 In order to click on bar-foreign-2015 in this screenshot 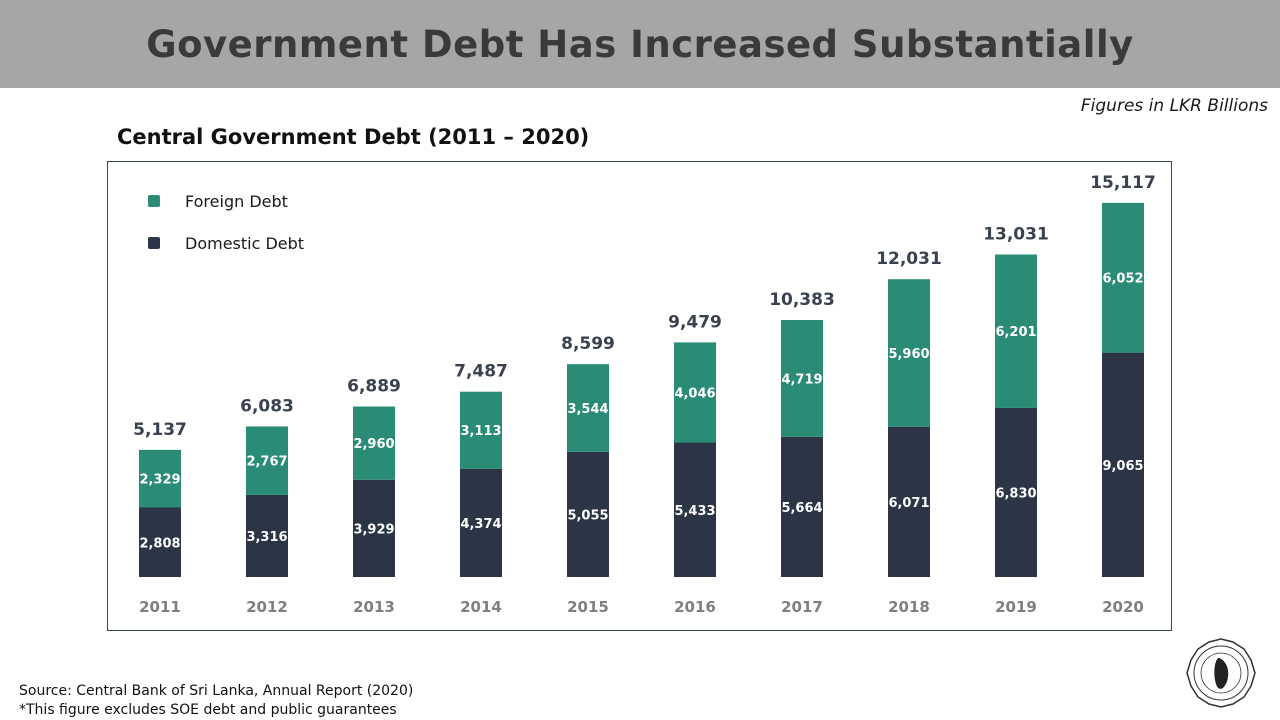, I will do `click(588, 408)`.